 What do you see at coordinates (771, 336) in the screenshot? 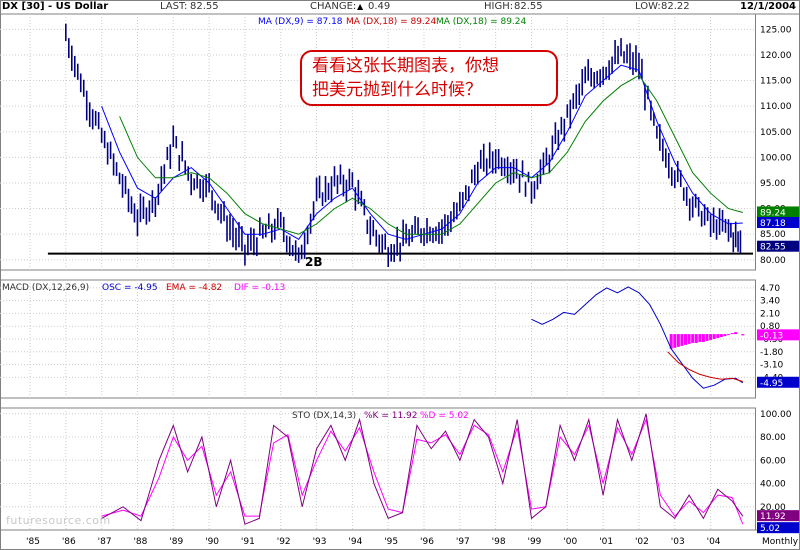
I see `macd-dif-value-label: -0.13` at bounding box center [771, 336].